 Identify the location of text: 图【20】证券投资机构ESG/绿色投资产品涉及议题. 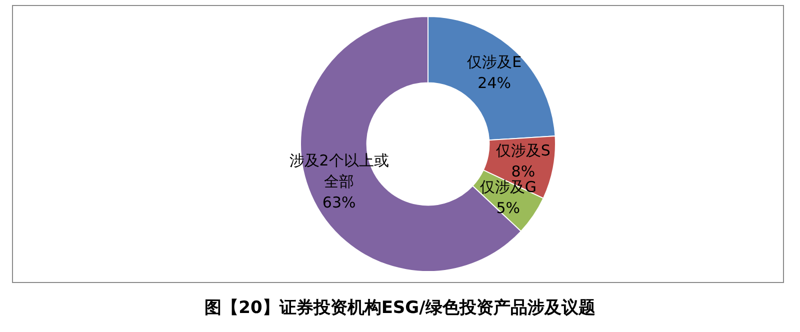
(400, 308).